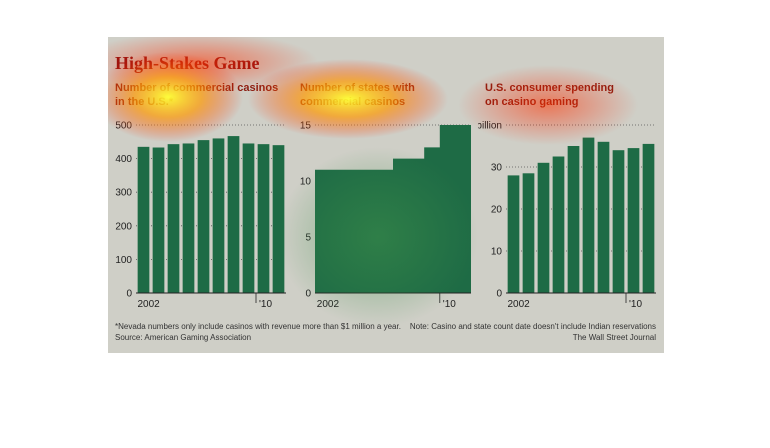 The image size is (770, 448). Describe the element at coordinates (123, 226) in the screenshot. I see `y-tick-label: 200` at that location.